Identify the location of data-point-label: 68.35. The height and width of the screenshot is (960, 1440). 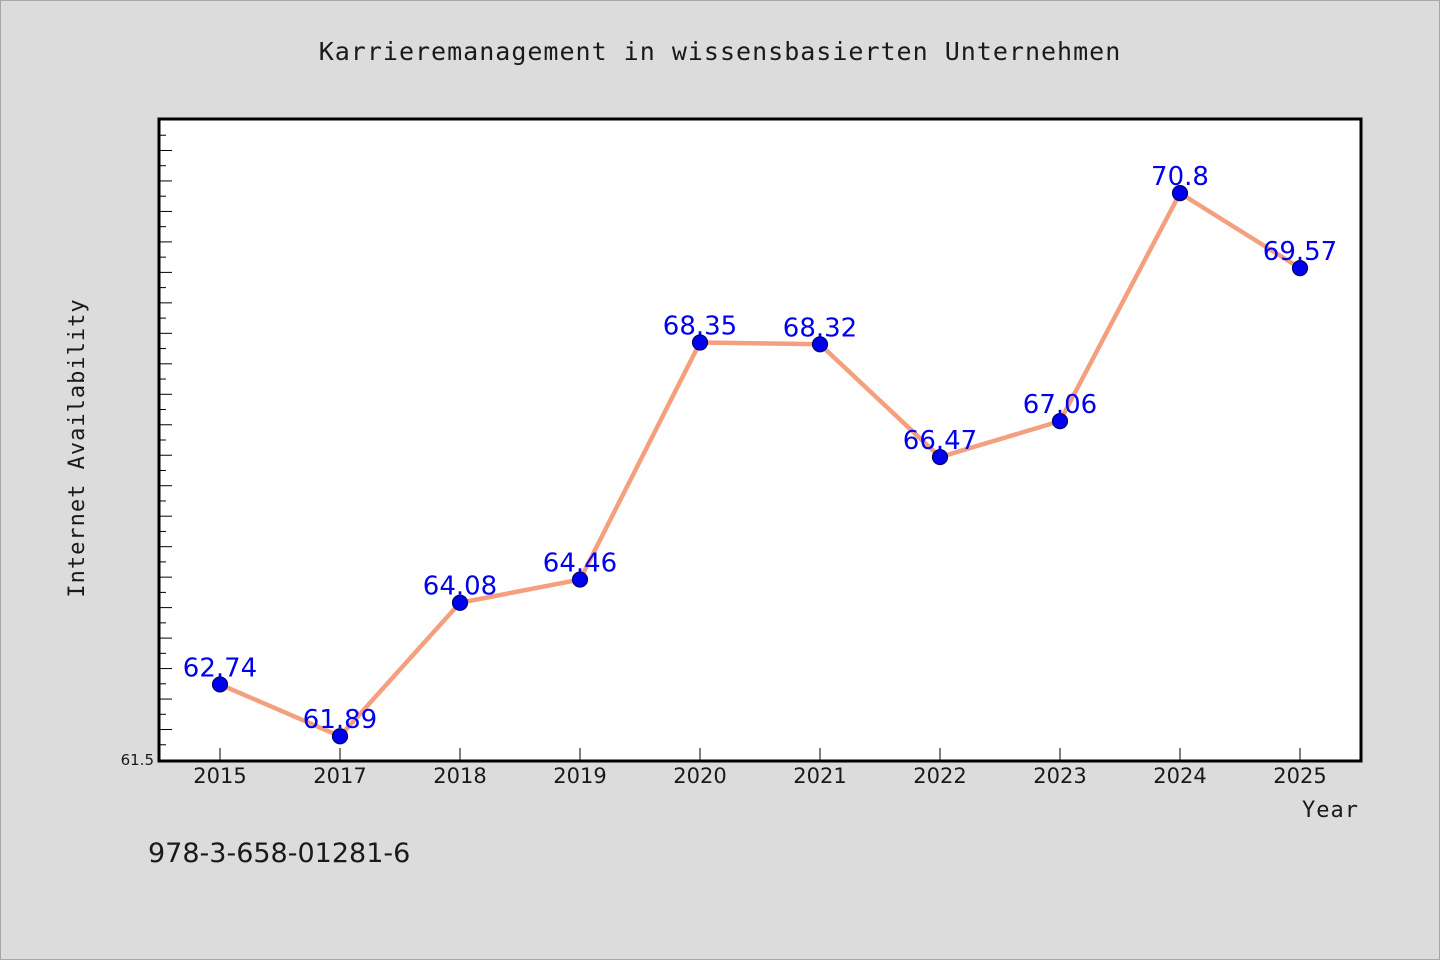
(700, 326).